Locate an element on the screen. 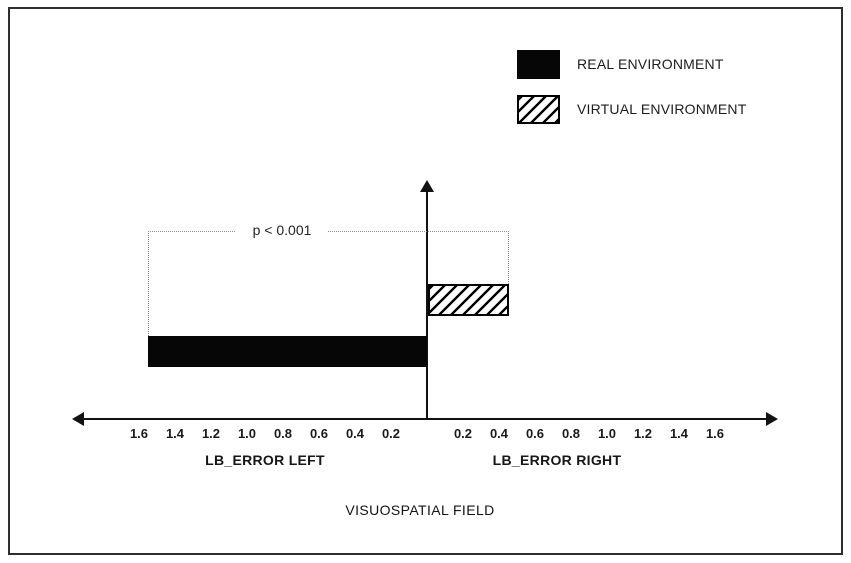 This screenshot has width=851, height=563. y-axis-line is located at coordinates (427, 305).